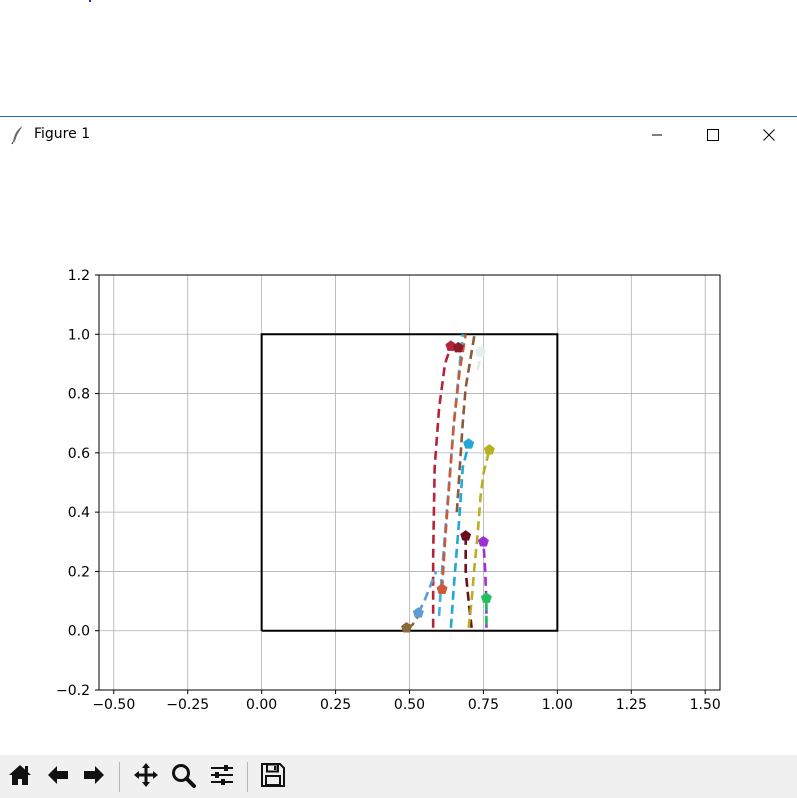 The height and width of the screenshot is (798, 797). I want to click on window-top-border, so click(398, 116).